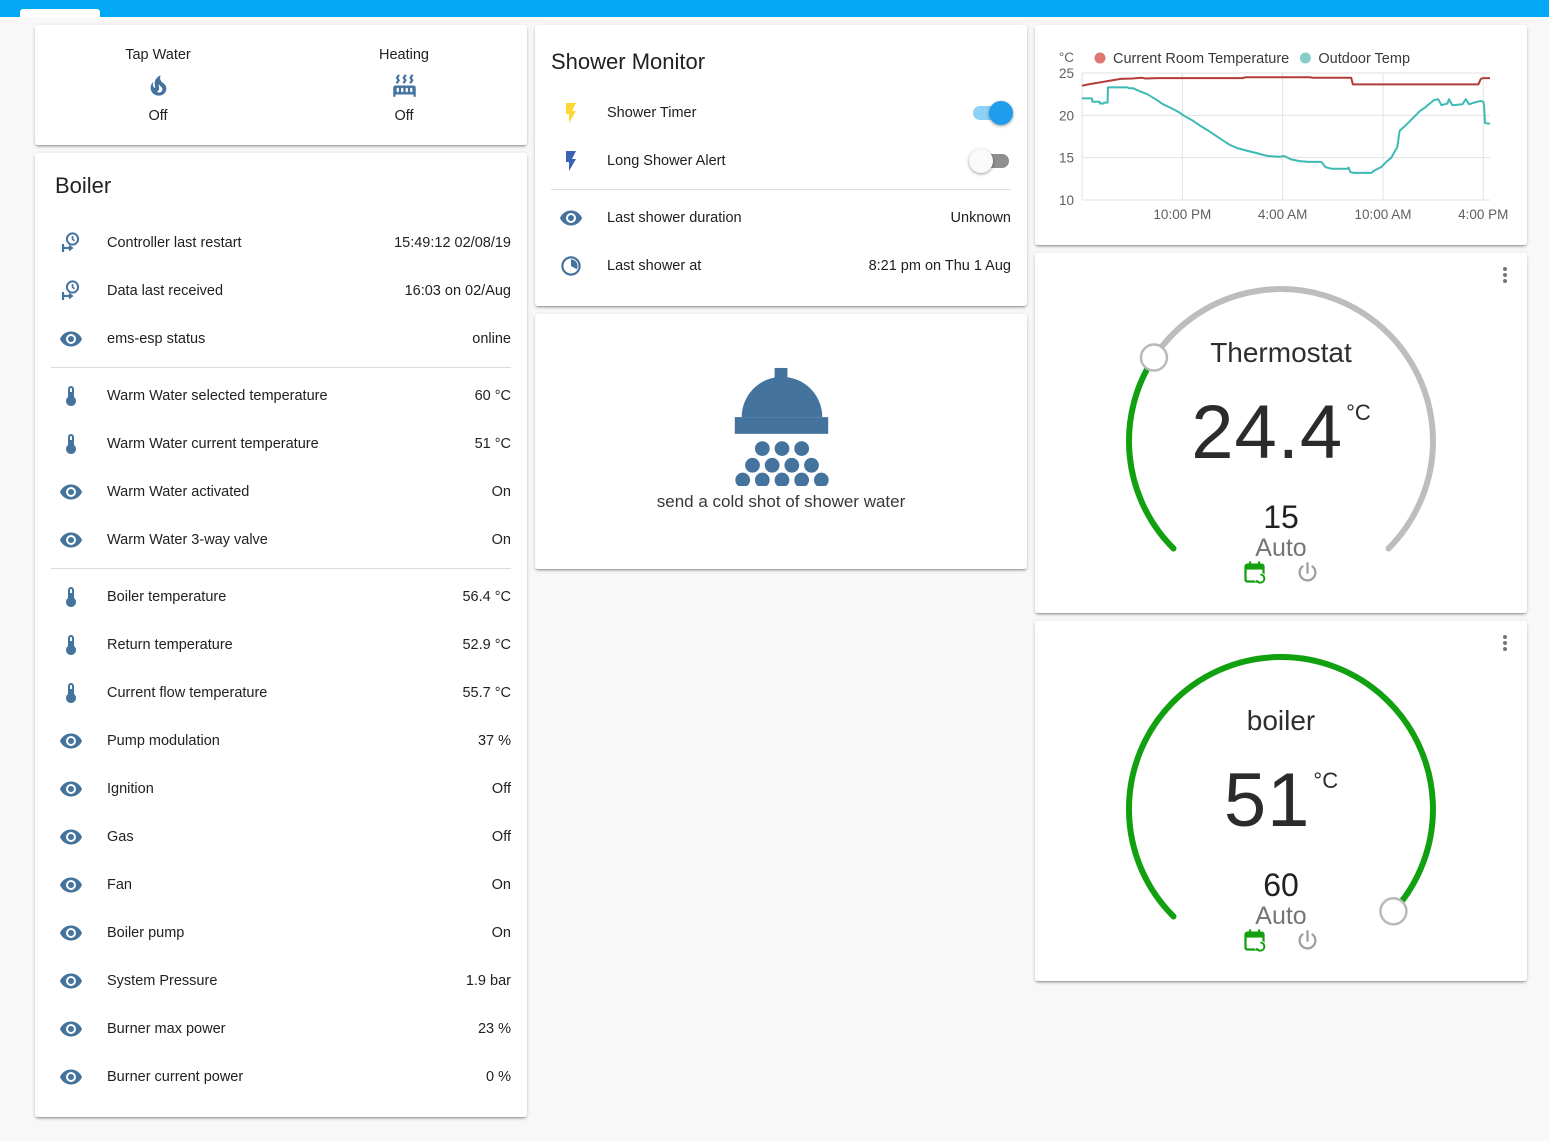  Describe the element at coordinates (281, 540) in the screenshot. I see `entity-row: Warm Water 3-way valve On` at that location.